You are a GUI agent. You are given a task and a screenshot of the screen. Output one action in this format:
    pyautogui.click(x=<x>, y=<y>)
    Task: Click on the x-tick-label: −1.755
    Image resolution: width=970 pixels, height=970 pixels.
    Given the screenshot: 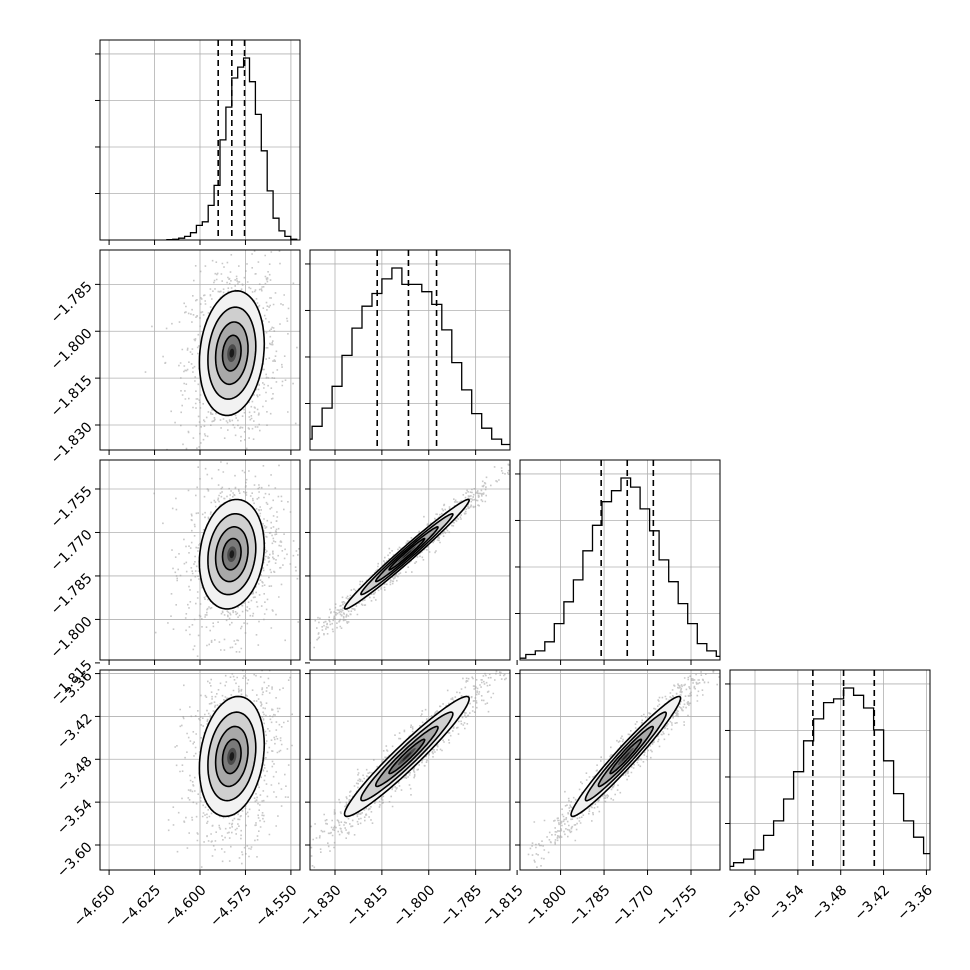 What is the action you would take?
    pyautogui.click(x=677, y=906)
    